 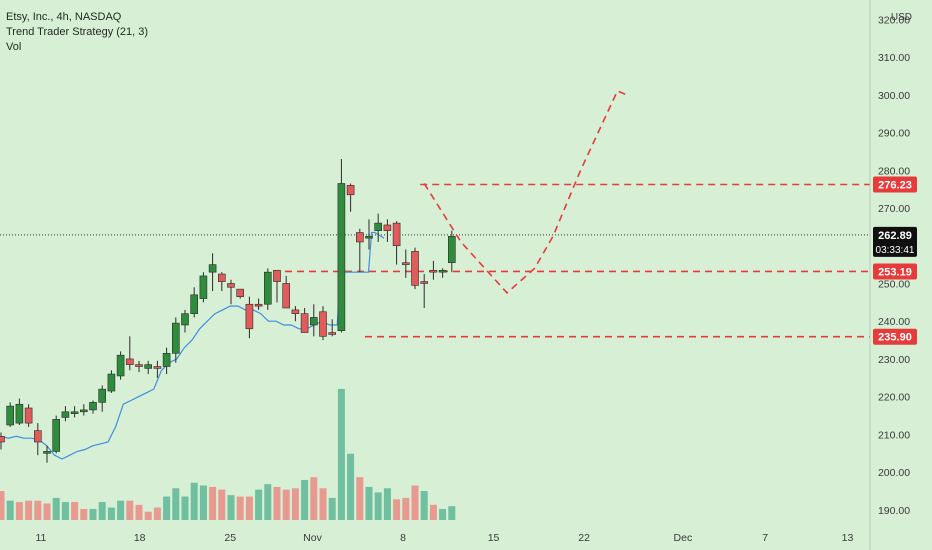 I want to click on current-price-text: 262.89, so click(x=895, y=236).